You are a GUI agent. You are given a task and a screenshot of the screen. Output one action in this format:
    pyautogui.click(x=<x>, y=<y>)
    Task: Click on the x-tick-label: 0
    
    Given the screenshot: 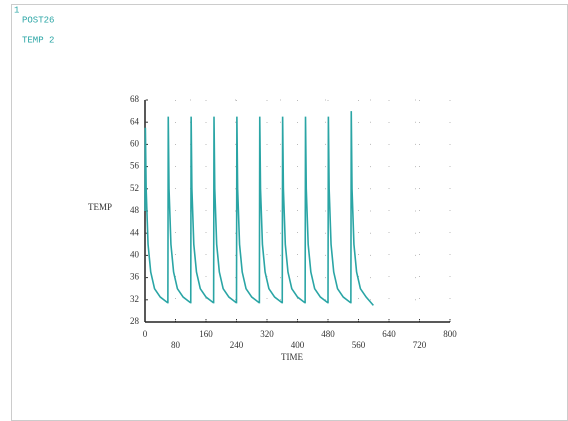 What is the action you would take?
    pyautogui.click(x=145, y=334)
    